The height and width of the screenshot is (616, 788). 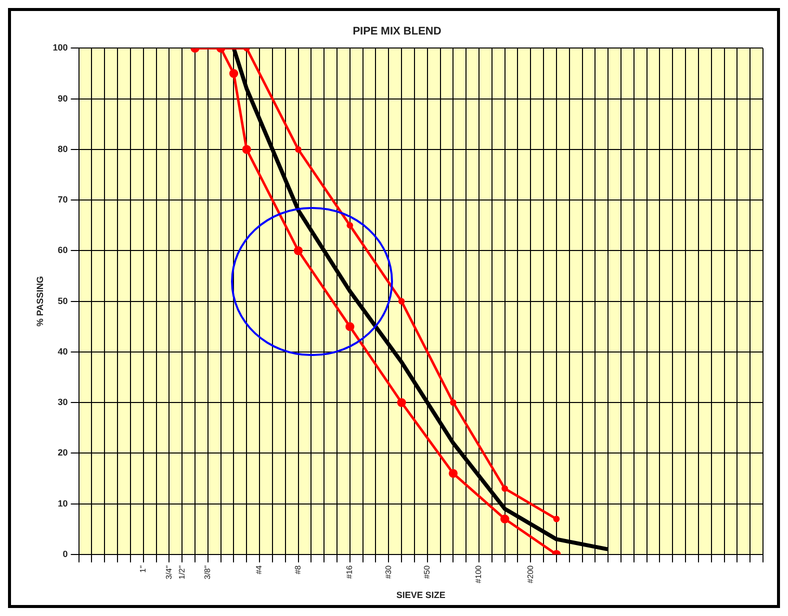 I want to click on y-axis-title: % PASSING, so click(x=39, y=301).